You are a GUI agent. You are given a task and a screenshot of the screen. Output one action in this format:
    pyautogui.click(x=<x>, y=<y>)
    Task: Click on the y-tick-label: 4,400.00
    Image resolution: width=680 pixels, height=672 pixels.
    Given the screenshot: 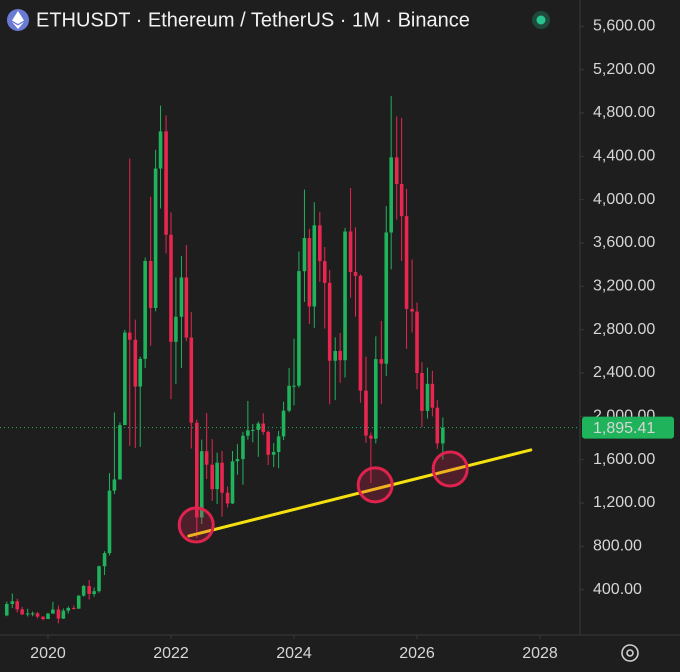 What is the action you would take?
    pyautogui.click(x=624, y=156)
    